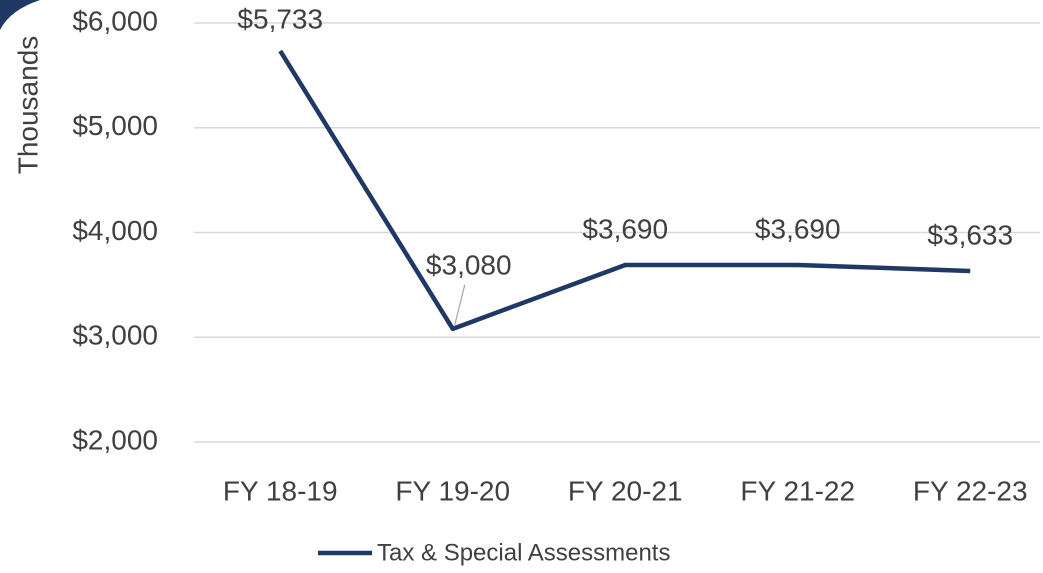 The image size is (1043, 573). Describe the element at coordinates (797, 490) in the screenshot. I see `x-tick-label: FY 21-22` at that location.